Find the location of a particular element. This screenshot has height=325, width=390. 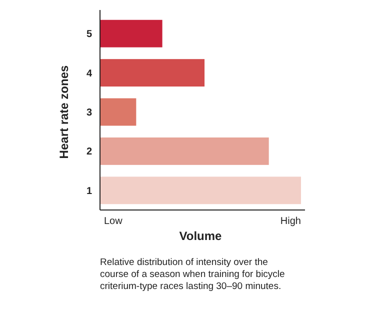

text: Low is located at coordinates (114, 221).